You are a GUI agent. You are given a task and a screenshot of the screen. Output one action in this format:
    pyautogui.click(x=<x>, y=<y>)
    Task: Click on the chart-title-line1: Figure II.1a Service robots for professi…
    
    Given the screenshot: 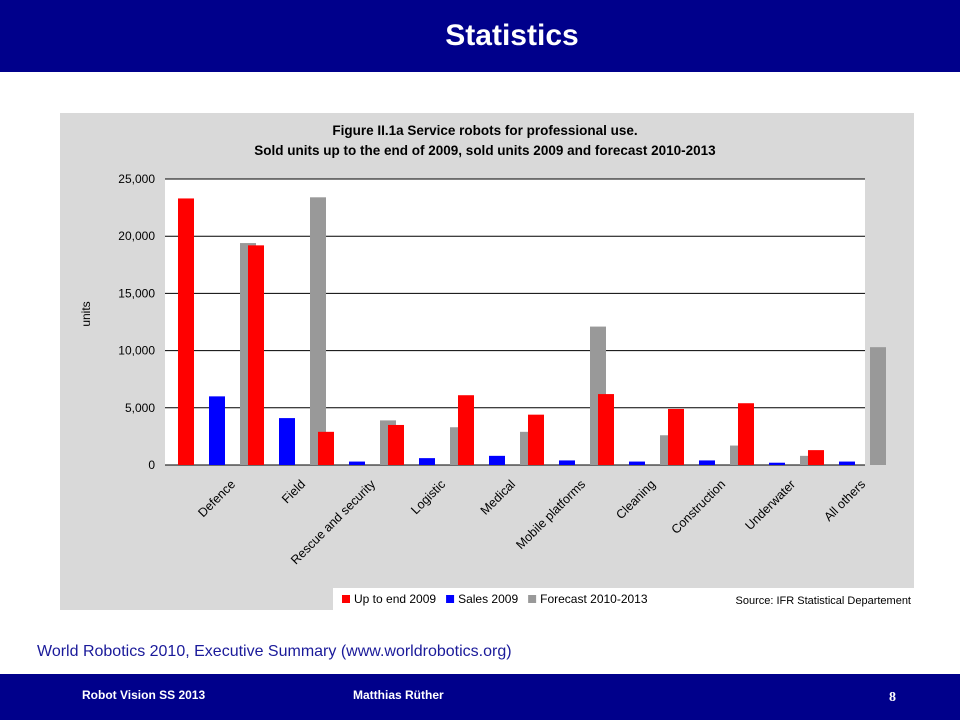 What is the action you would take?
    pyautogui.click(x=484, y=130)
    